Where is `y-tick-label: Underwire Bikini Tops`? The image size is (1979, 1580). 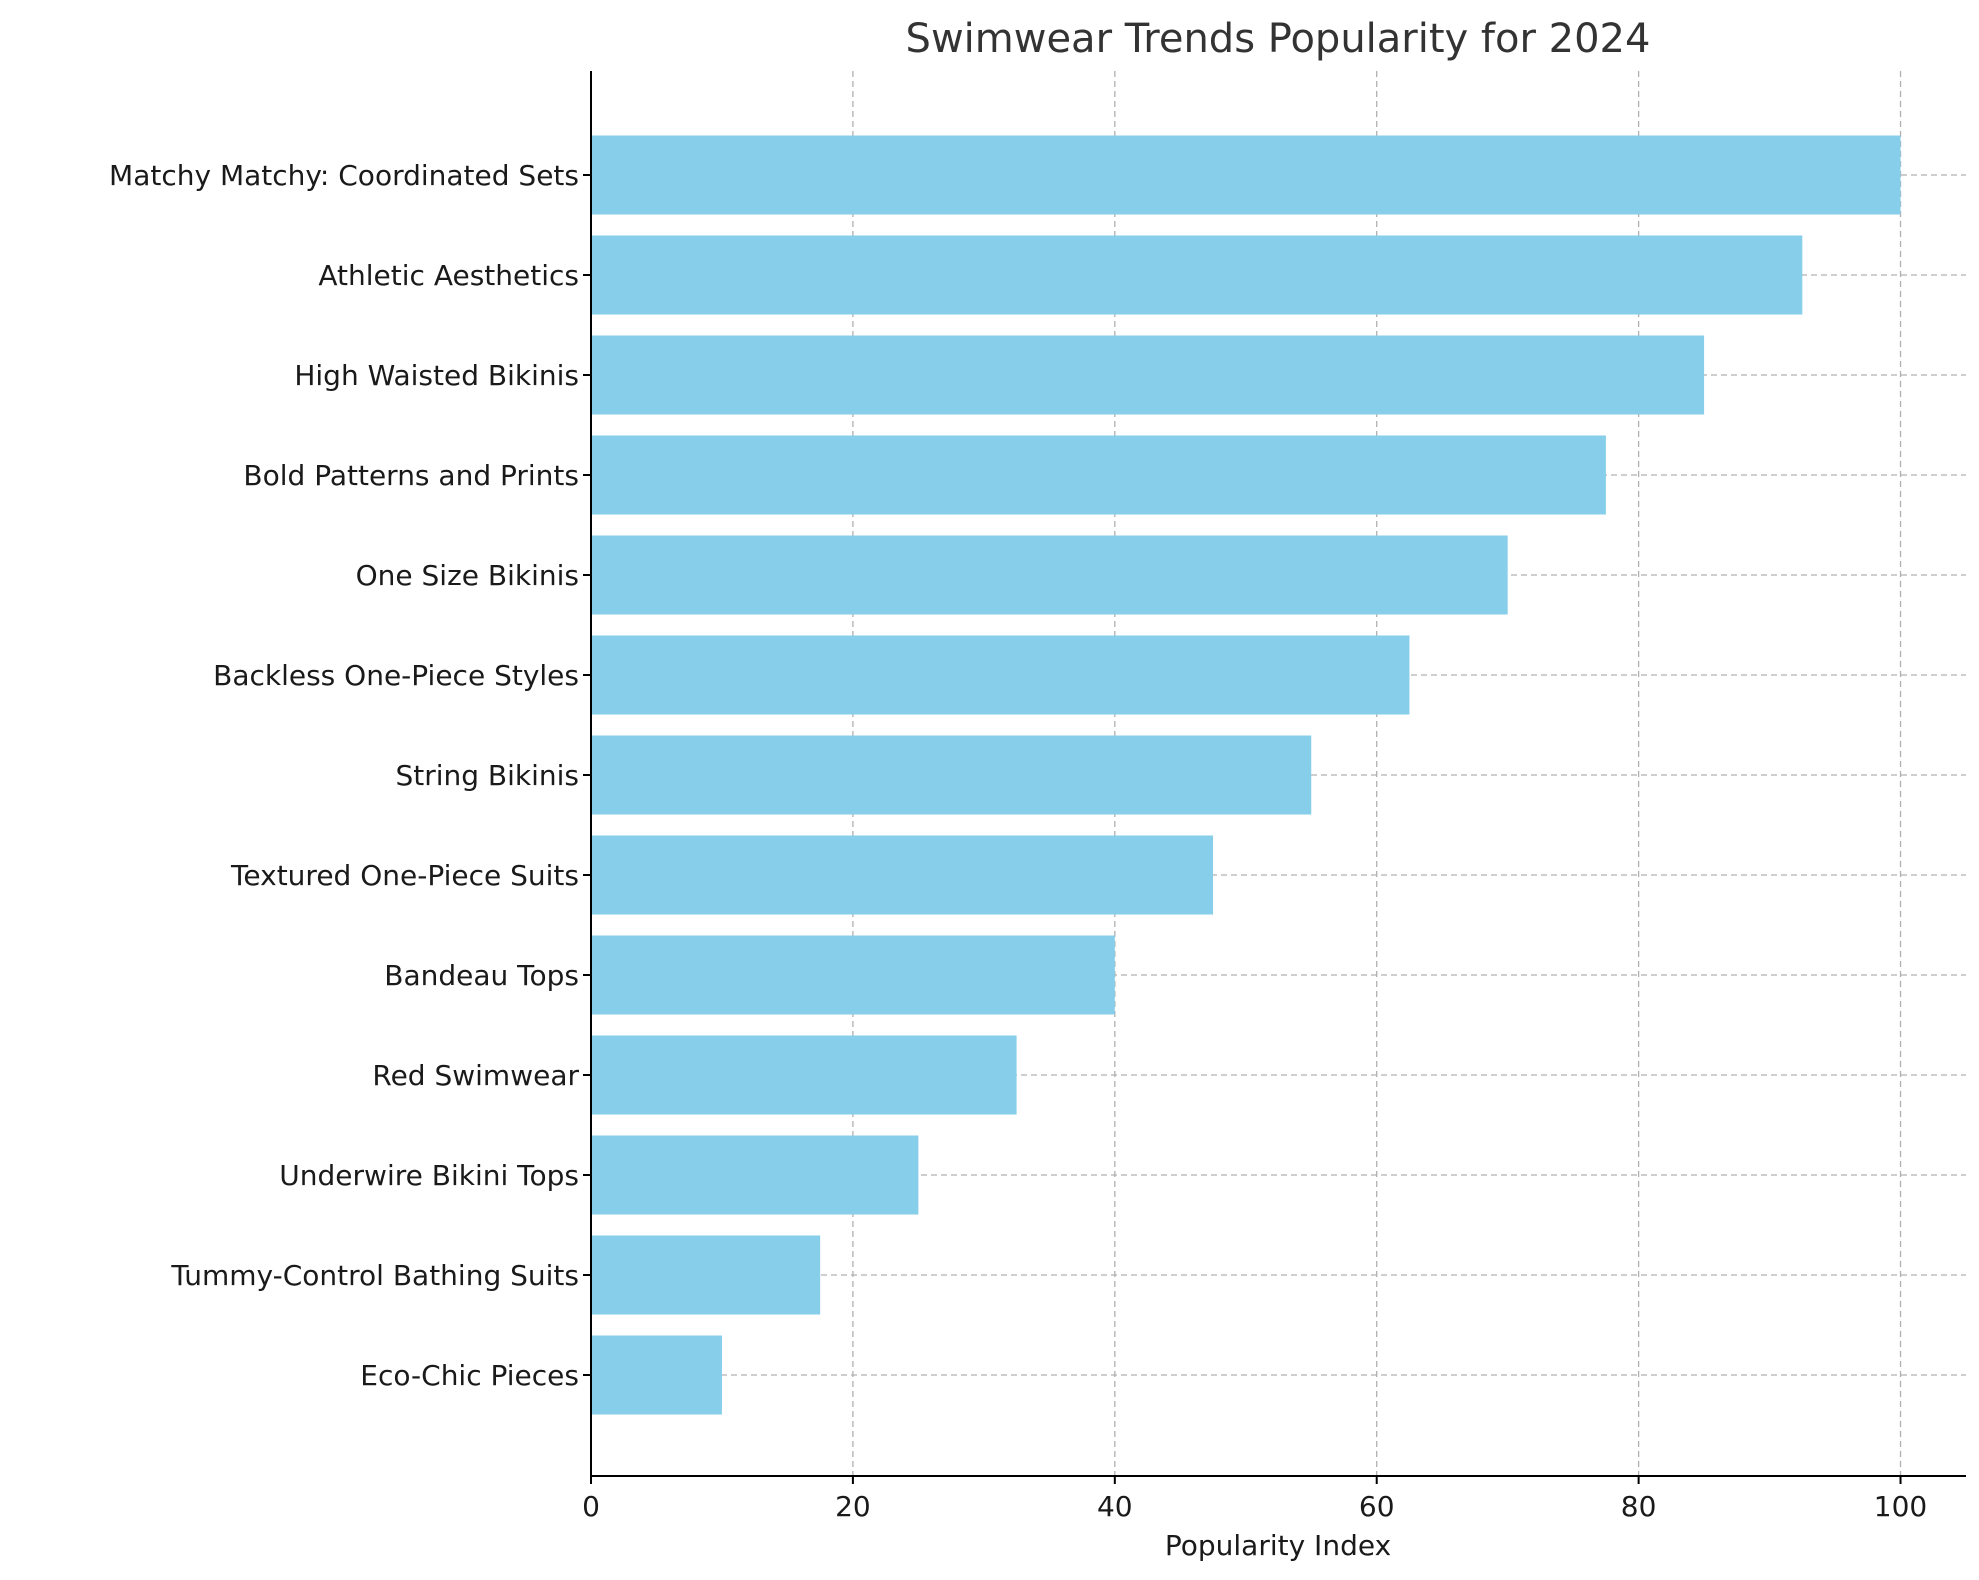 y-tick-label: Underwire Bikini Tops is located at coordinates (429, 1175).